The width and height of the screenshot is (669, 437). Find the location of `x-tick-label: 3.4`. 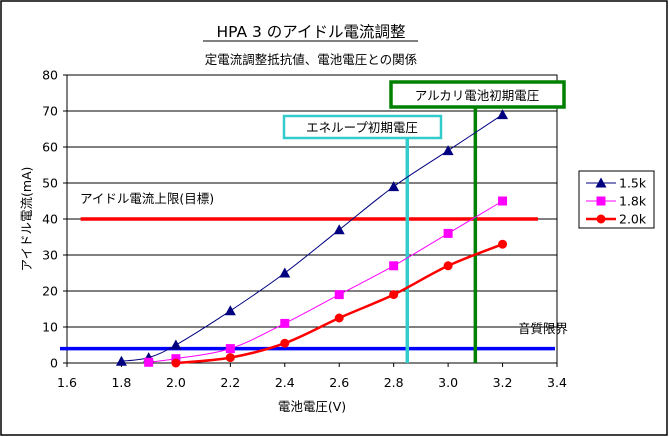

x-tick-label: 3.4 is located at coordinates (557, 382).